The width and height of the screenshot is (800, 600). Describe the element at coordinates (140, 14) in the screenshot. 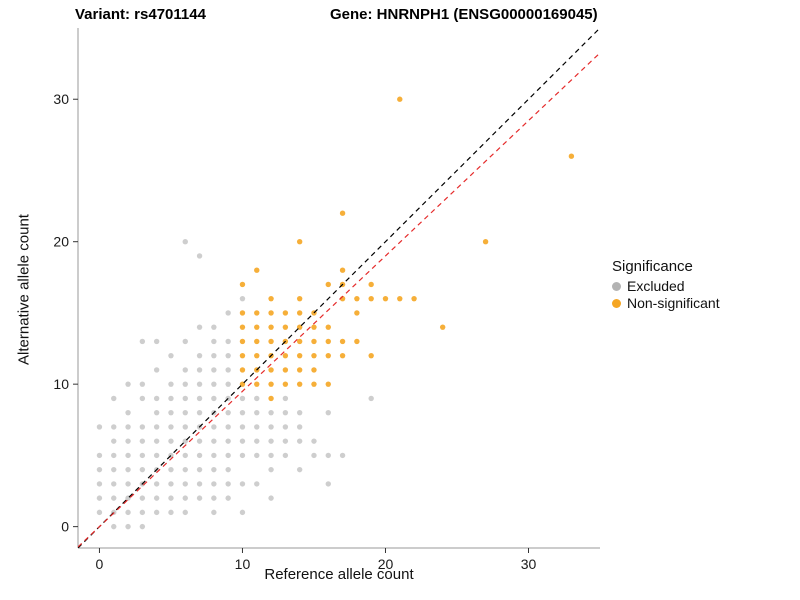

I see `variant-title: Variant: rs4701144` at that location.